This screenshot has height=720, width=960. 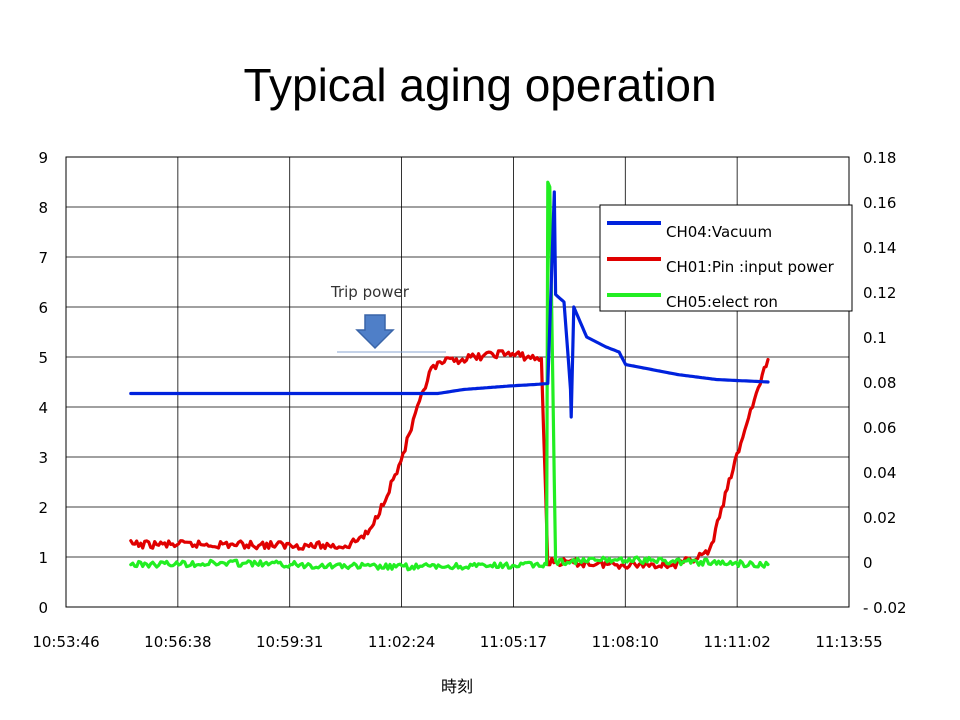 I want to click on trip-power-annotation: Trip power, so click(x=388, y=318).